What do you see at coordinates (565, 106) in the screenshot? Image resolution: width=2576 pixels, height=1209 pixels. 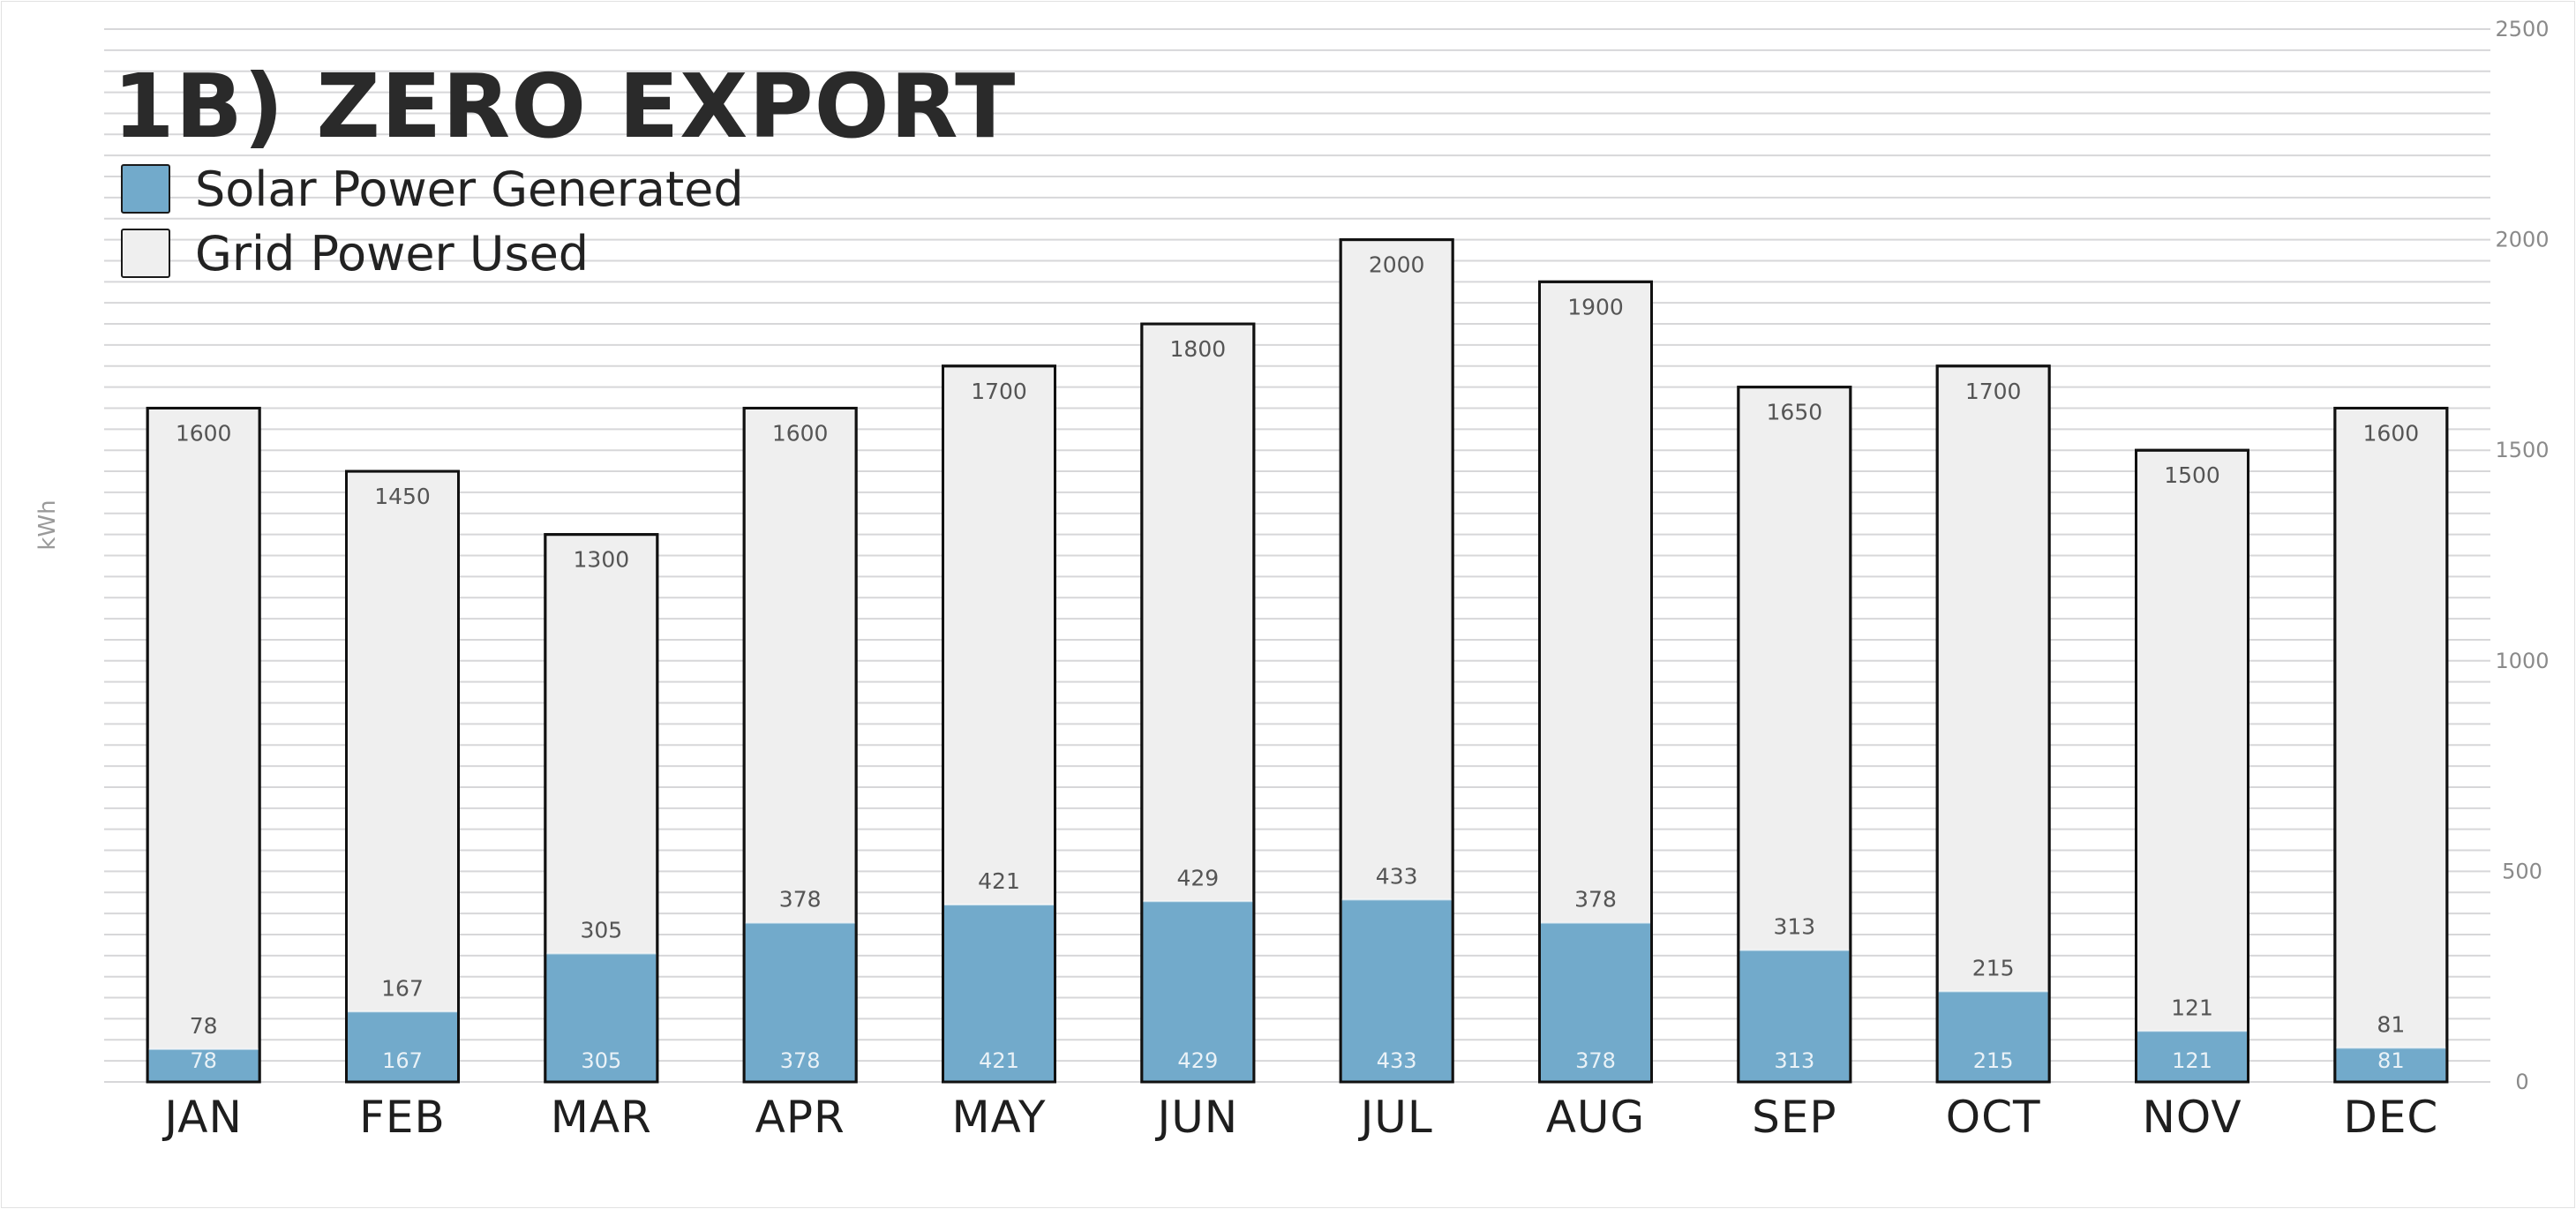 I see `chart-title: 1B) ZERO EXPORT` at bounding box center [565, 106].